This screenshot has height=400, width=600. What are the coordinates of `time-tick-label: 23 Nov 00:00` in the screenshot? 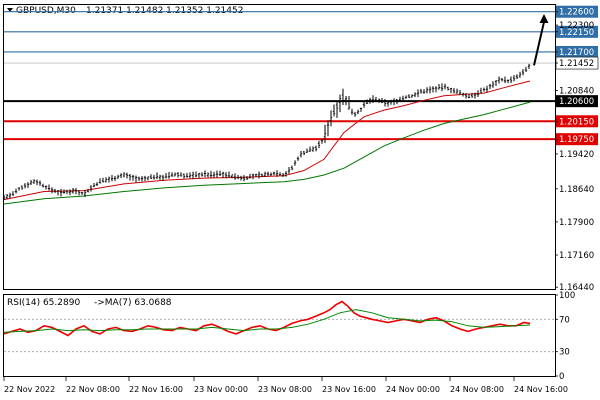 It's located at (221, 389).